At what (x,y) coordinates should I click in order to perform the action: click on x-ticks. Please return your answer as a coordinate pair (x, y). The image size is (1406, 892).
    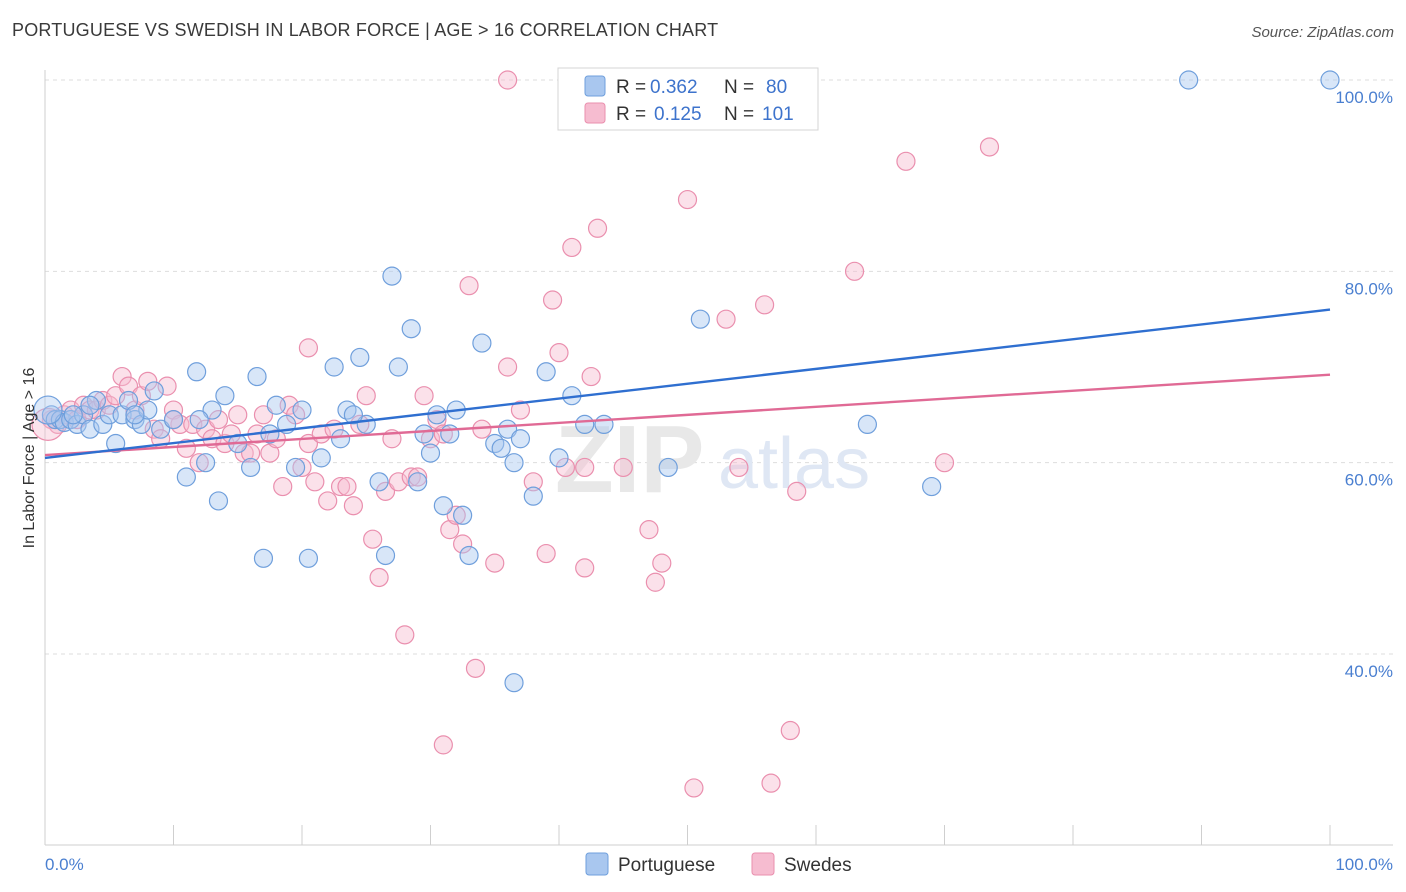
    Looking at the image, I should click on (687, 835).